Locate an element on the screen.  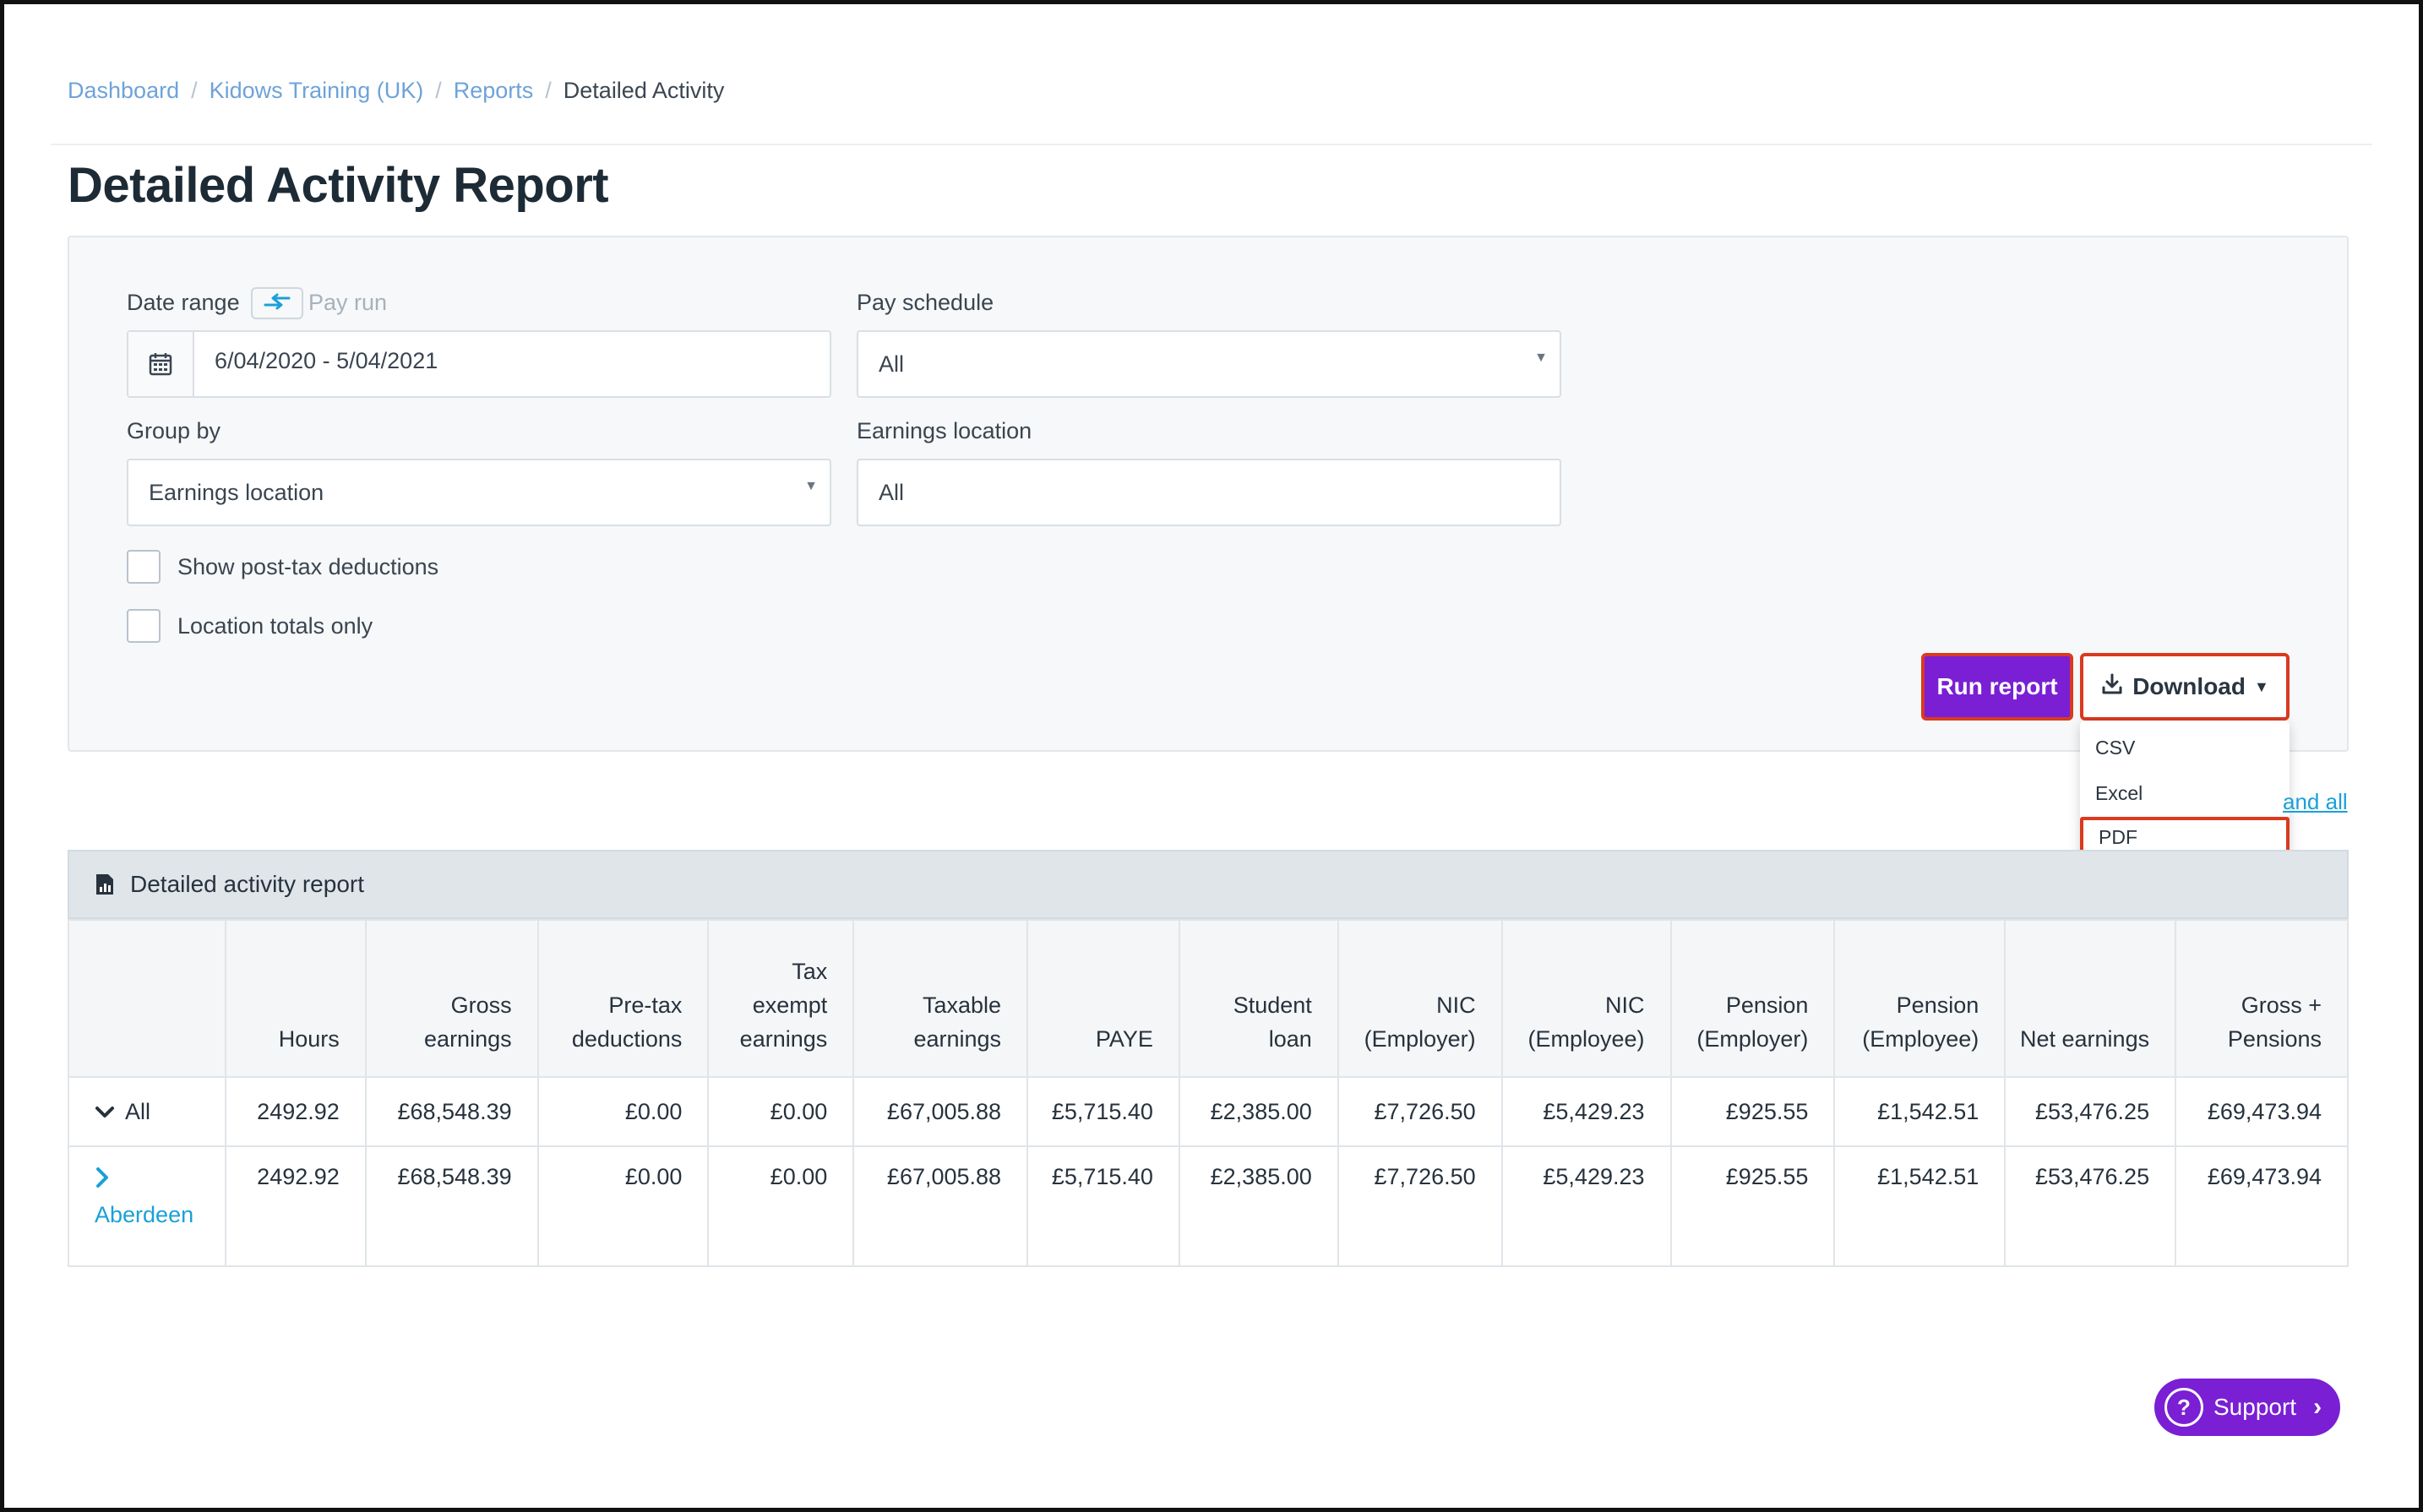
date-mode-toggle is located at coordinates (277, 303).